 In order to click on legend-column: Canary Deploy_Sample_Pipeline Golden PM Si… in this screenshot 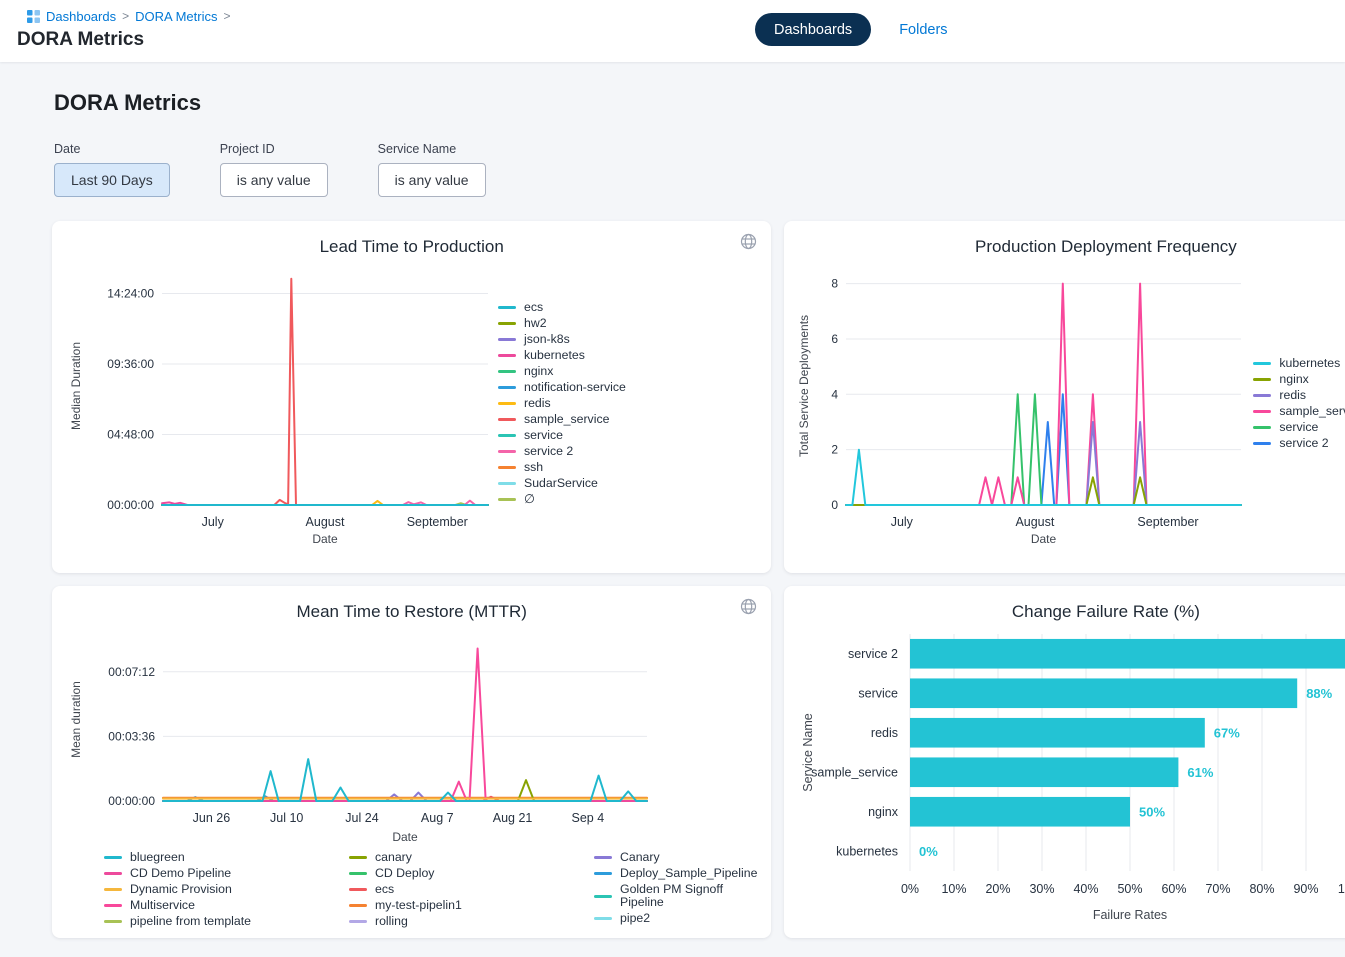, I will do `click(675, 889)`.